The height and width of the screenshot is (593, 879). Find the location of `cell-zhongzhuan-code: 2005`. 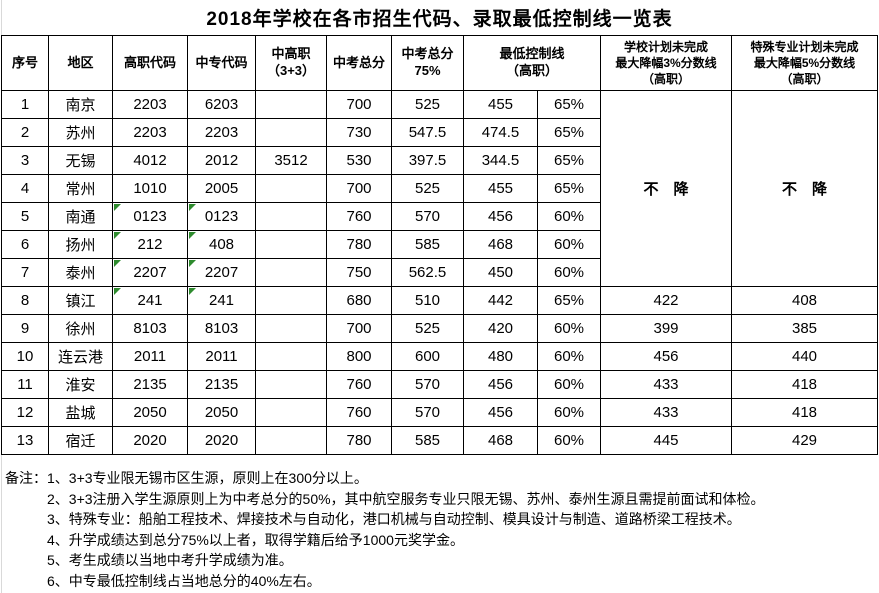

cell-zhongzhuan-code: 2005 is located at coordinates (221, 188).